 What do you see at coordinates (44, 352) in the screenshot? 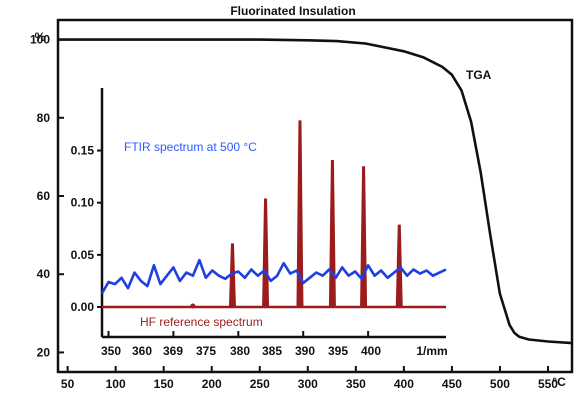
I see `outer-y-tick-label: 20` at bounding box center [44, 352].